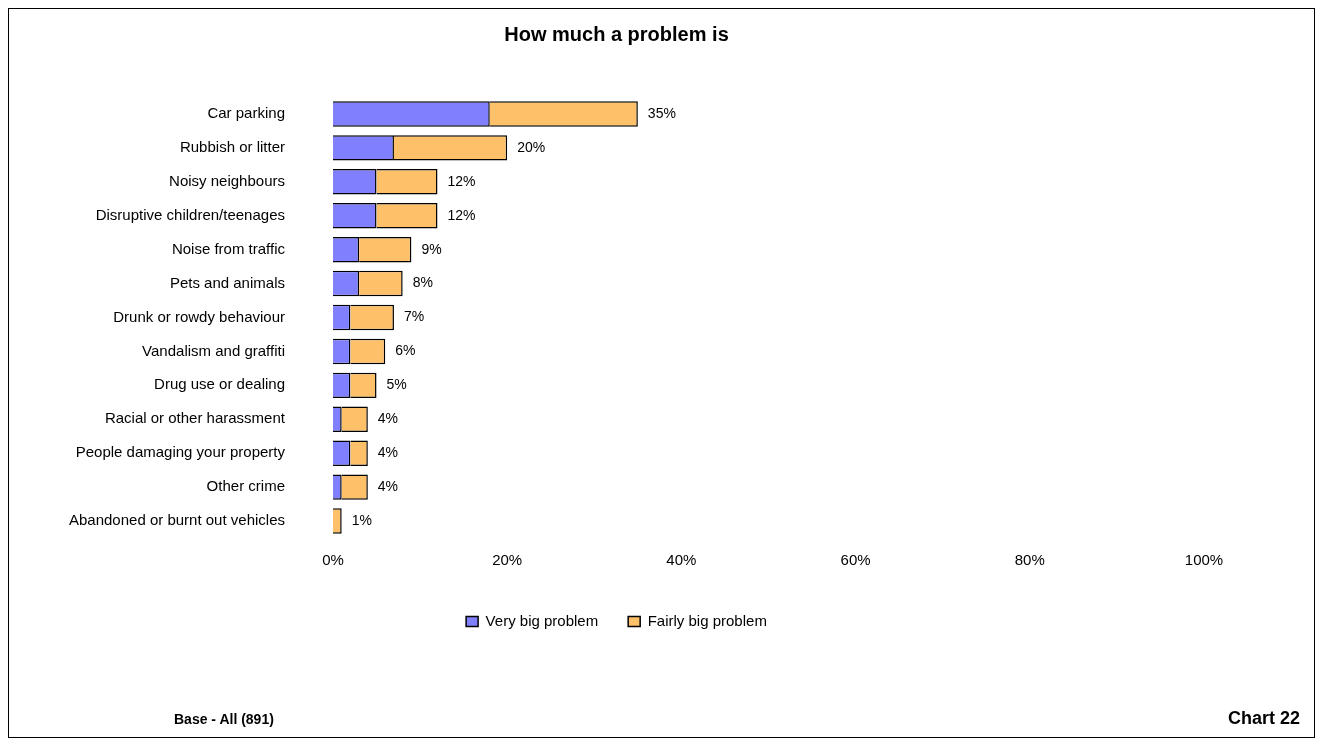 The image size is (1323, 746). Describe the element at coordinates (224, 719) in the screenshot. I see `text: Base - All (891)` at that location.